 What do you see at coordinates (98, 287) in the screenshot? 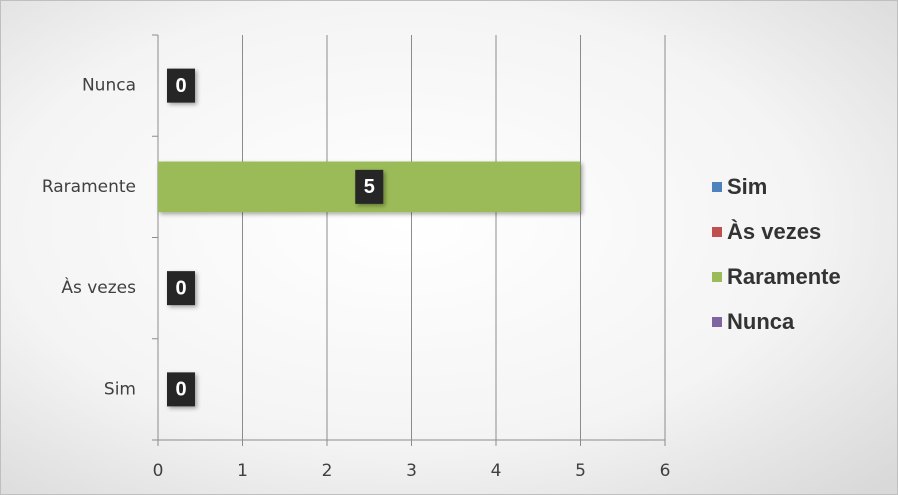
I see `y-tick-label: Às vezes` at bounding box center [98, 287].